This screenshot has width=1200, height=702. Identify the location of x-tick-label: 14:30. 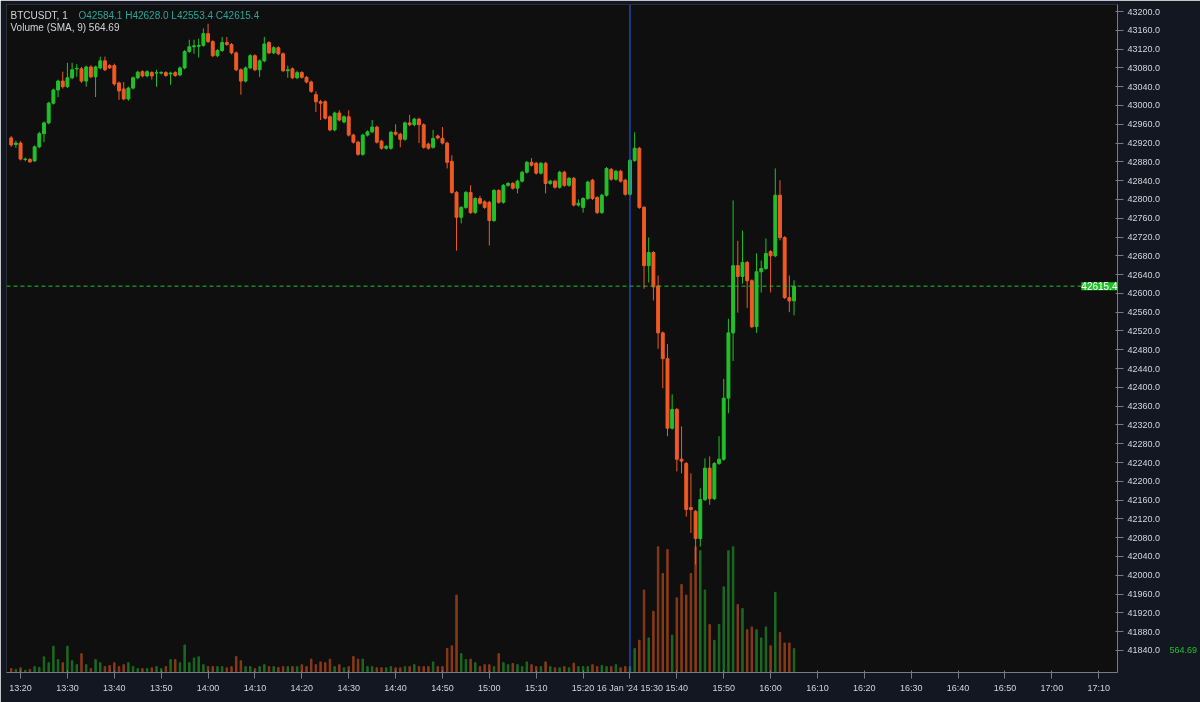
(348, 687).